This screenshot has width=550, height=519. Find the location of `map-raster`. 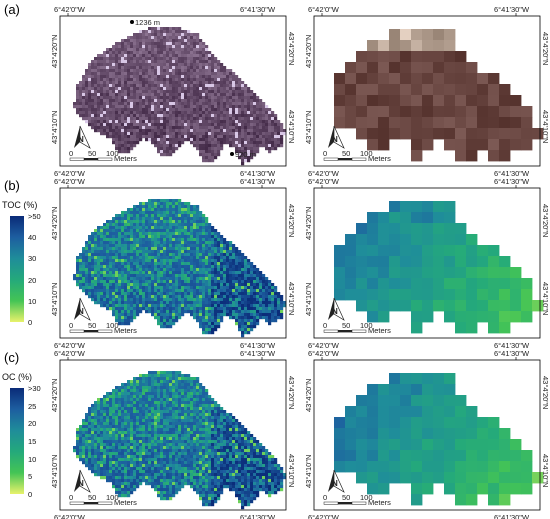

map-raster is located at coordinates (180, 440).